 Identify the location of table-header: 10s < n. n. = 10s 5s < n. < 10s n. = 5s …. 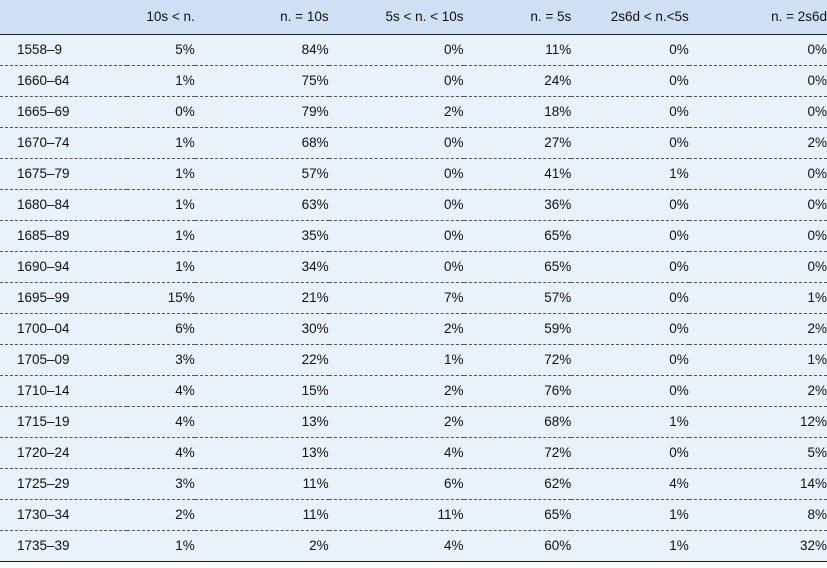
(413, 17).